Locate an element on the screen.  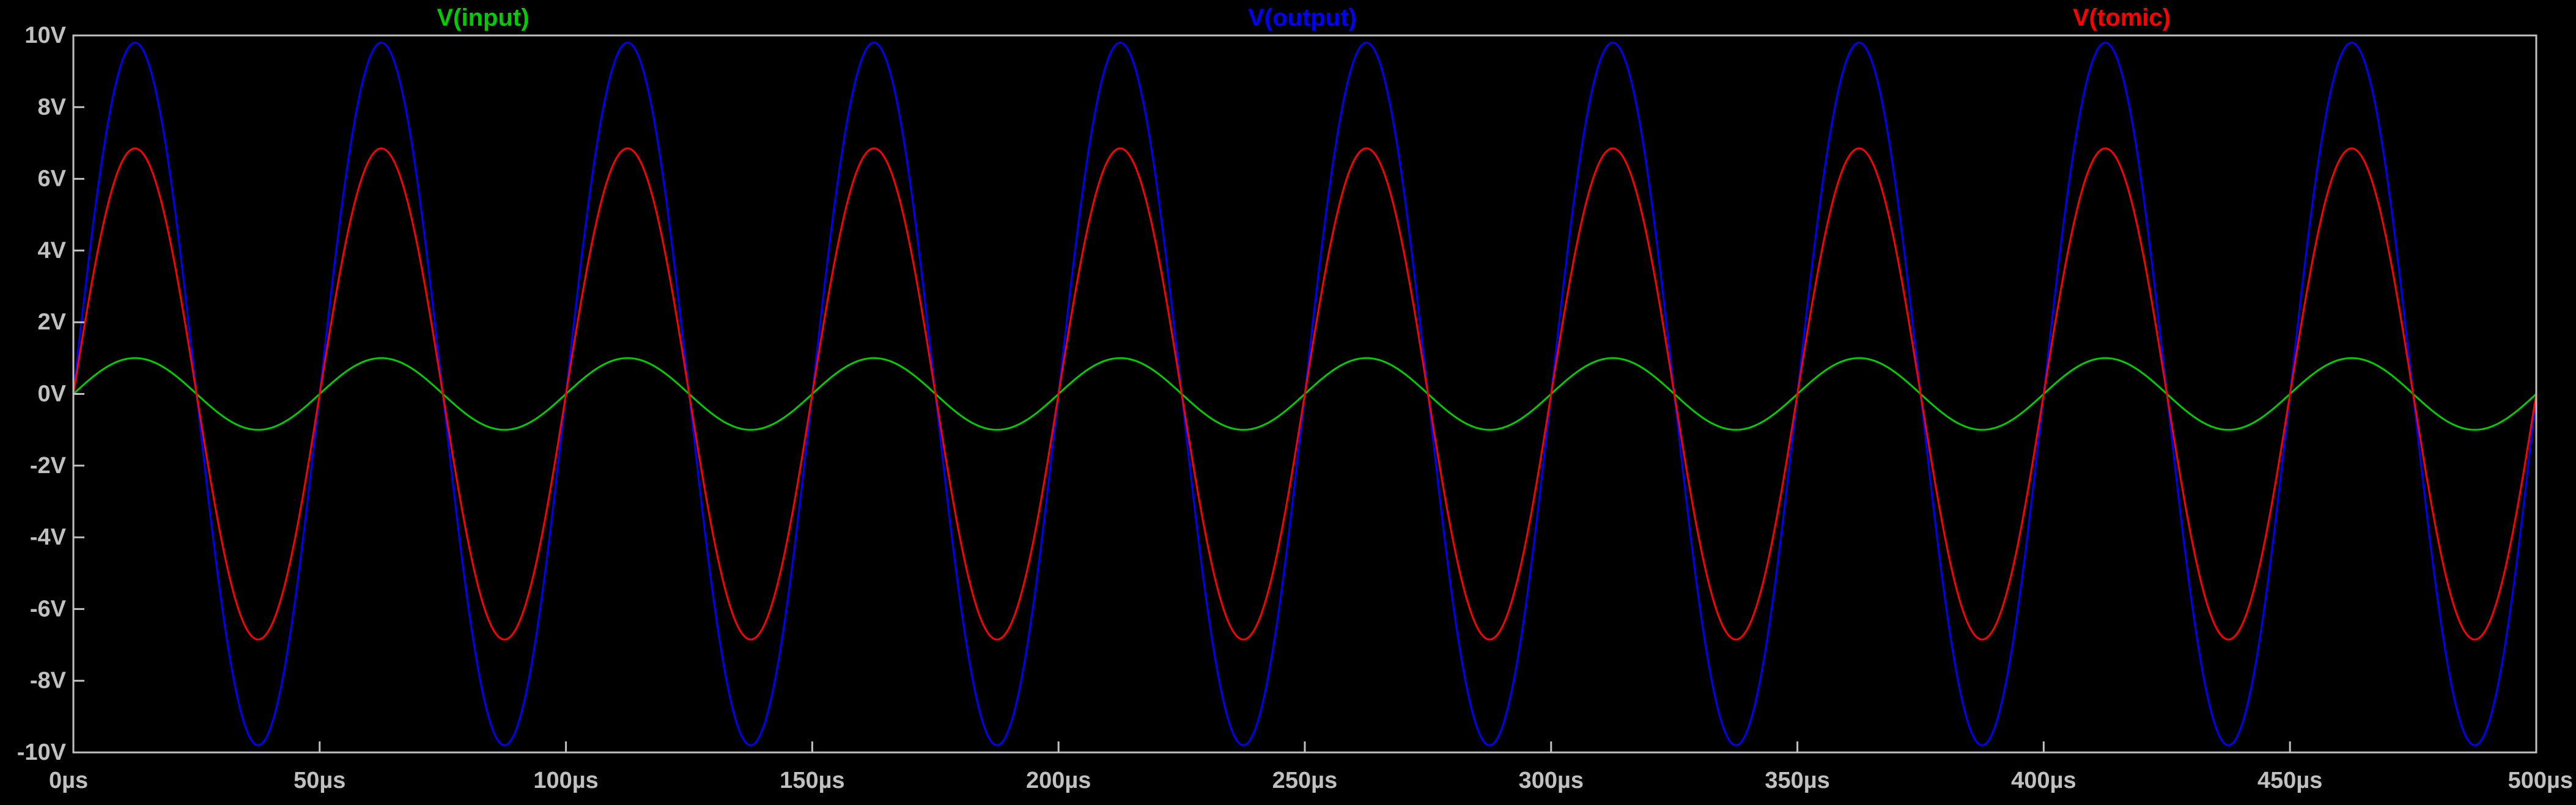
x-tick-label: 100µs is located at coordinates (565, 780).